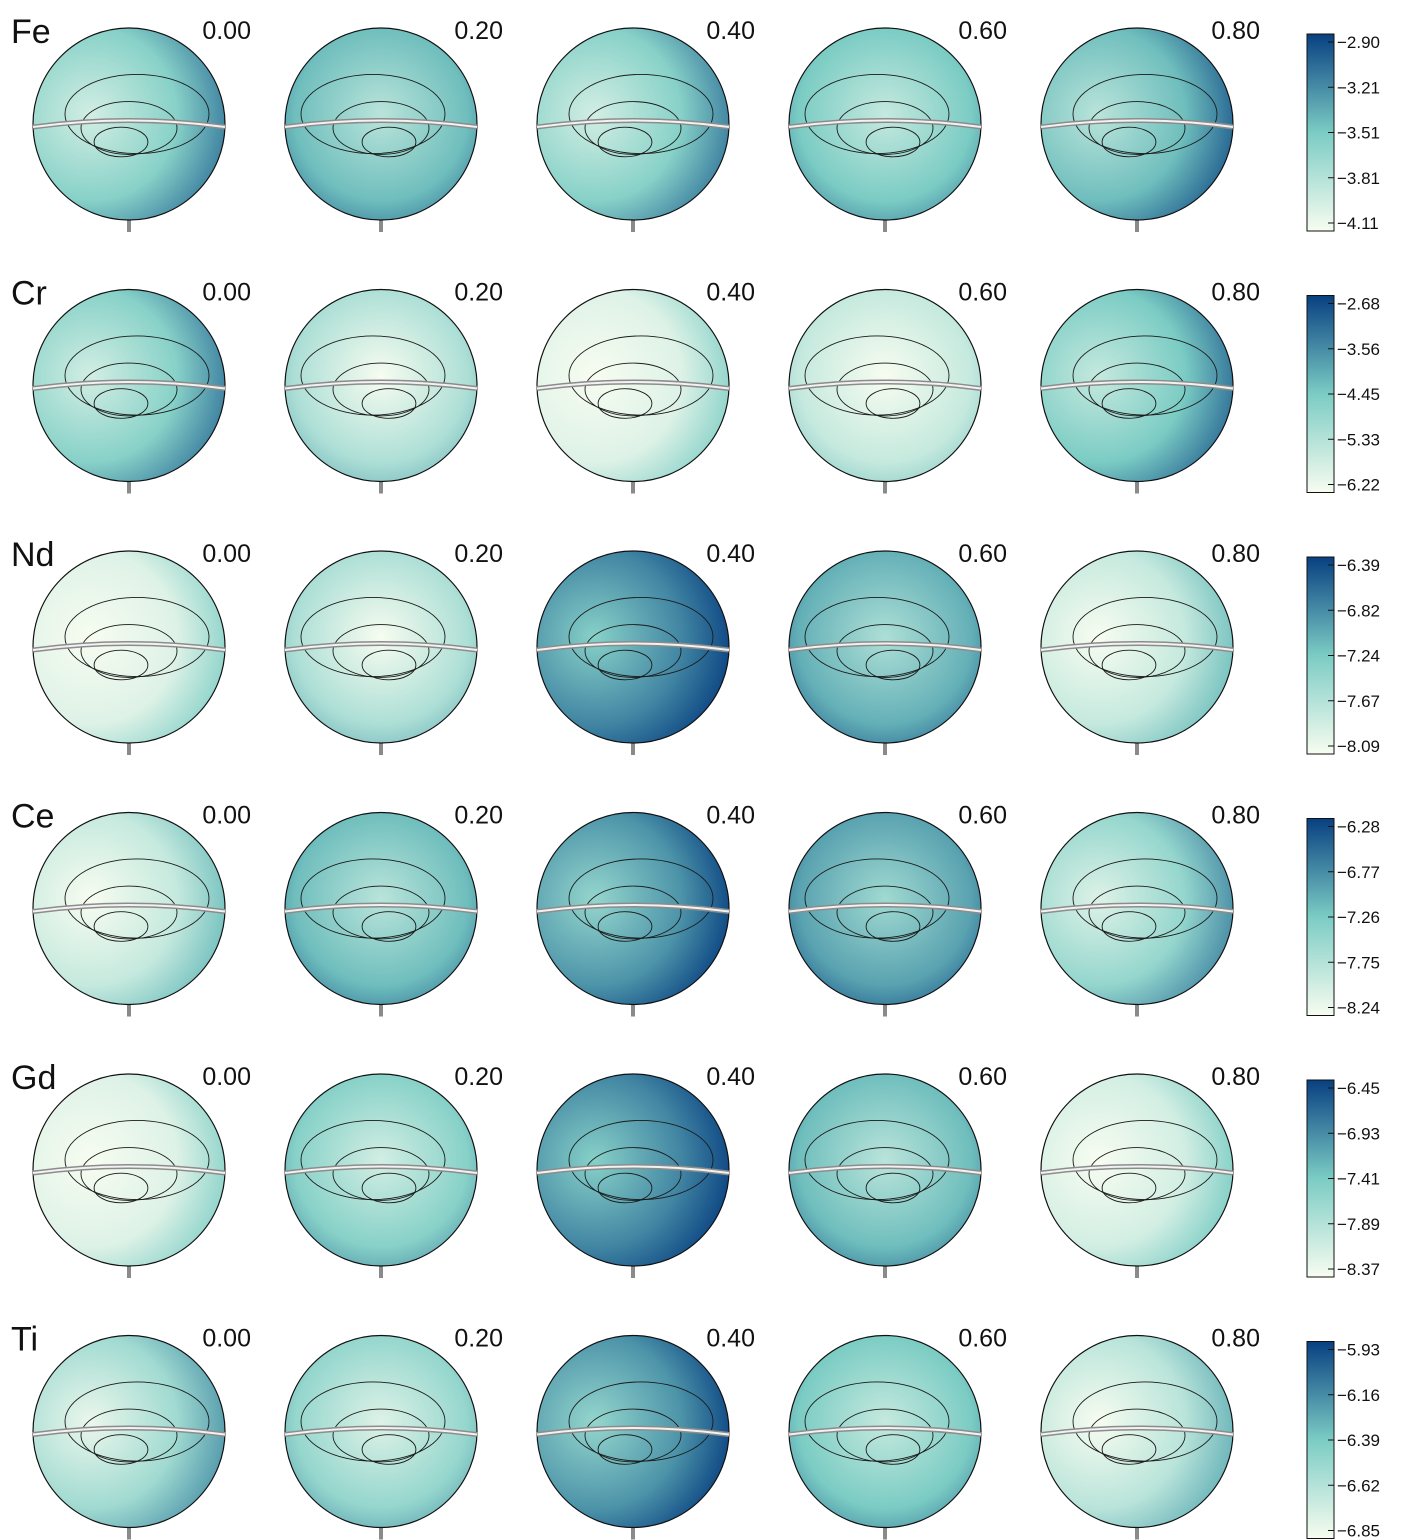  I want to click on colorbar-tick-label: −7.41, so click(1358, 1179).